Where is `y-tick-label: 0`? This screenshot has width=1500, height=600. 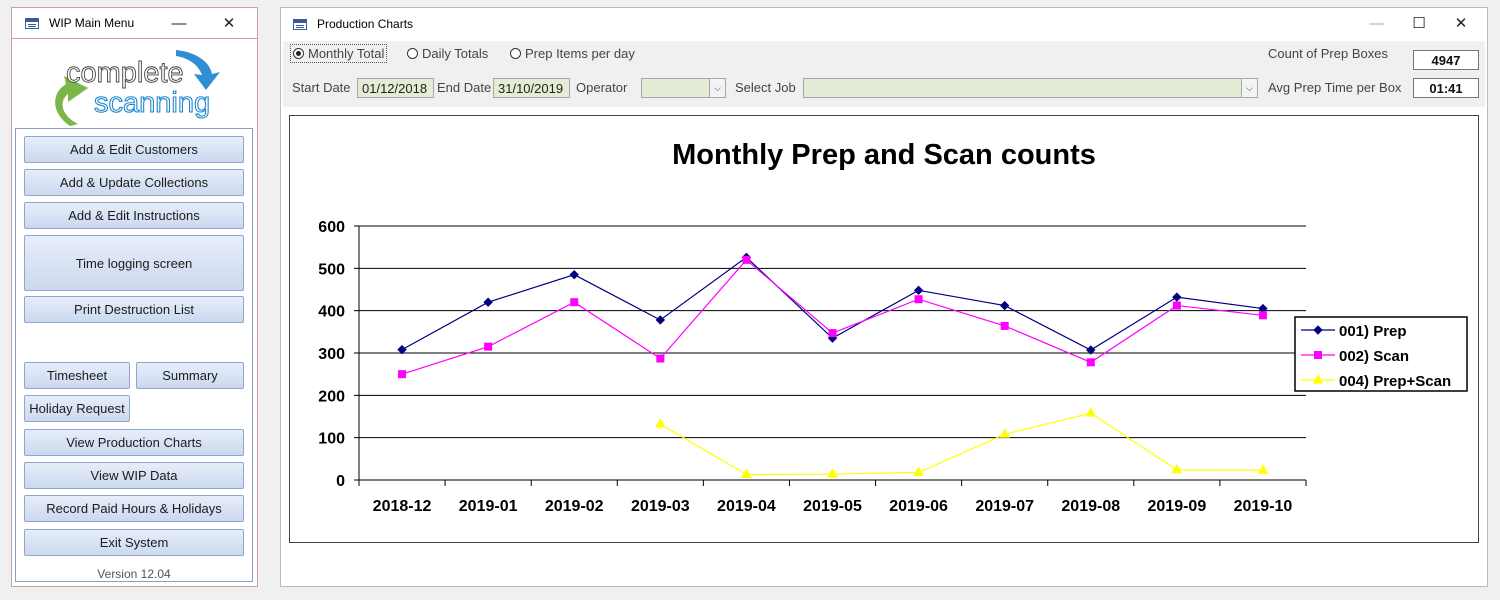
y-tick-label: 0 is located at coordinates (340, 481).